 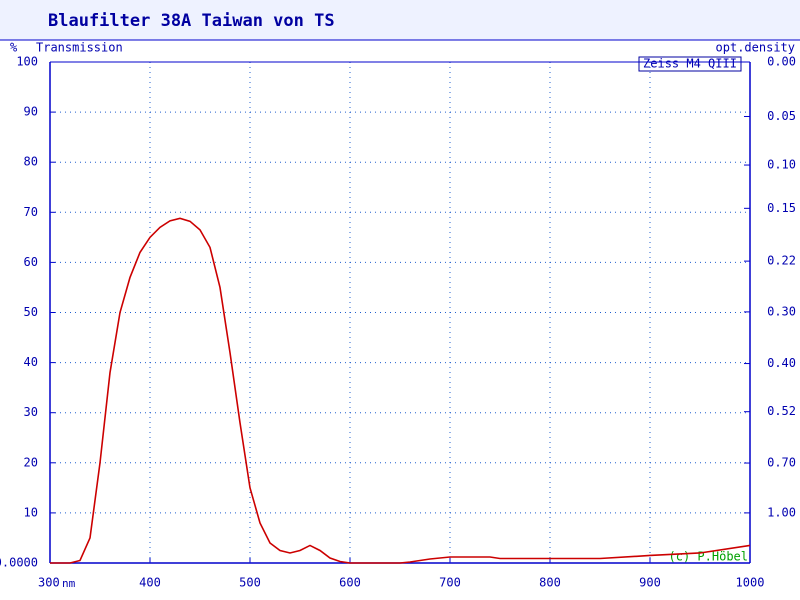 What do you see at coordinates (31, 162) in the screenshot?
I see `y-tick-label: 80` at bounding box center [31, 162].